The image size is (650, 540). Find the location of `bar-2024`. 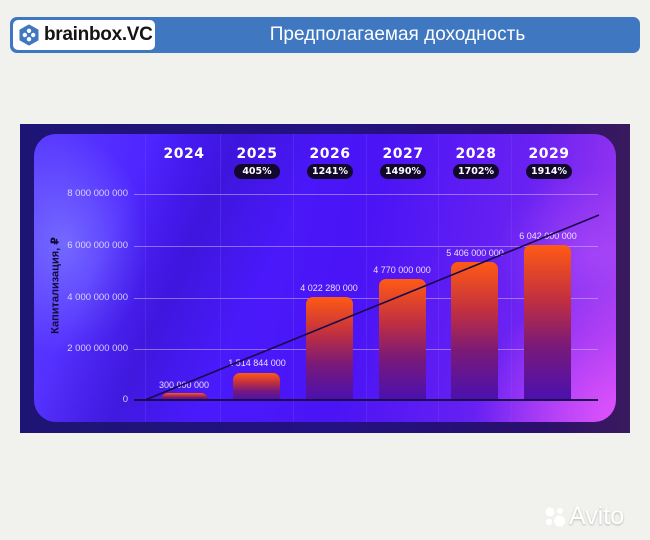

bar-2024 is located at coordinates (184, 396).